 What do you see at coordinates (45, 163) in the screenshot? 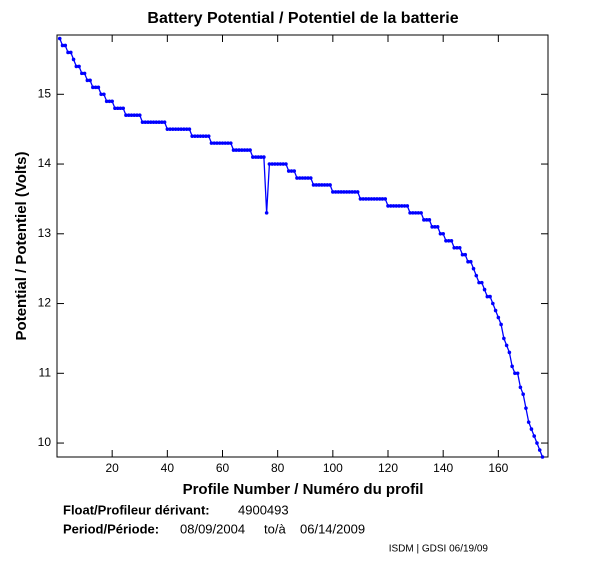
I see `y-tick-label: 14` at bounding box center [45, 163].